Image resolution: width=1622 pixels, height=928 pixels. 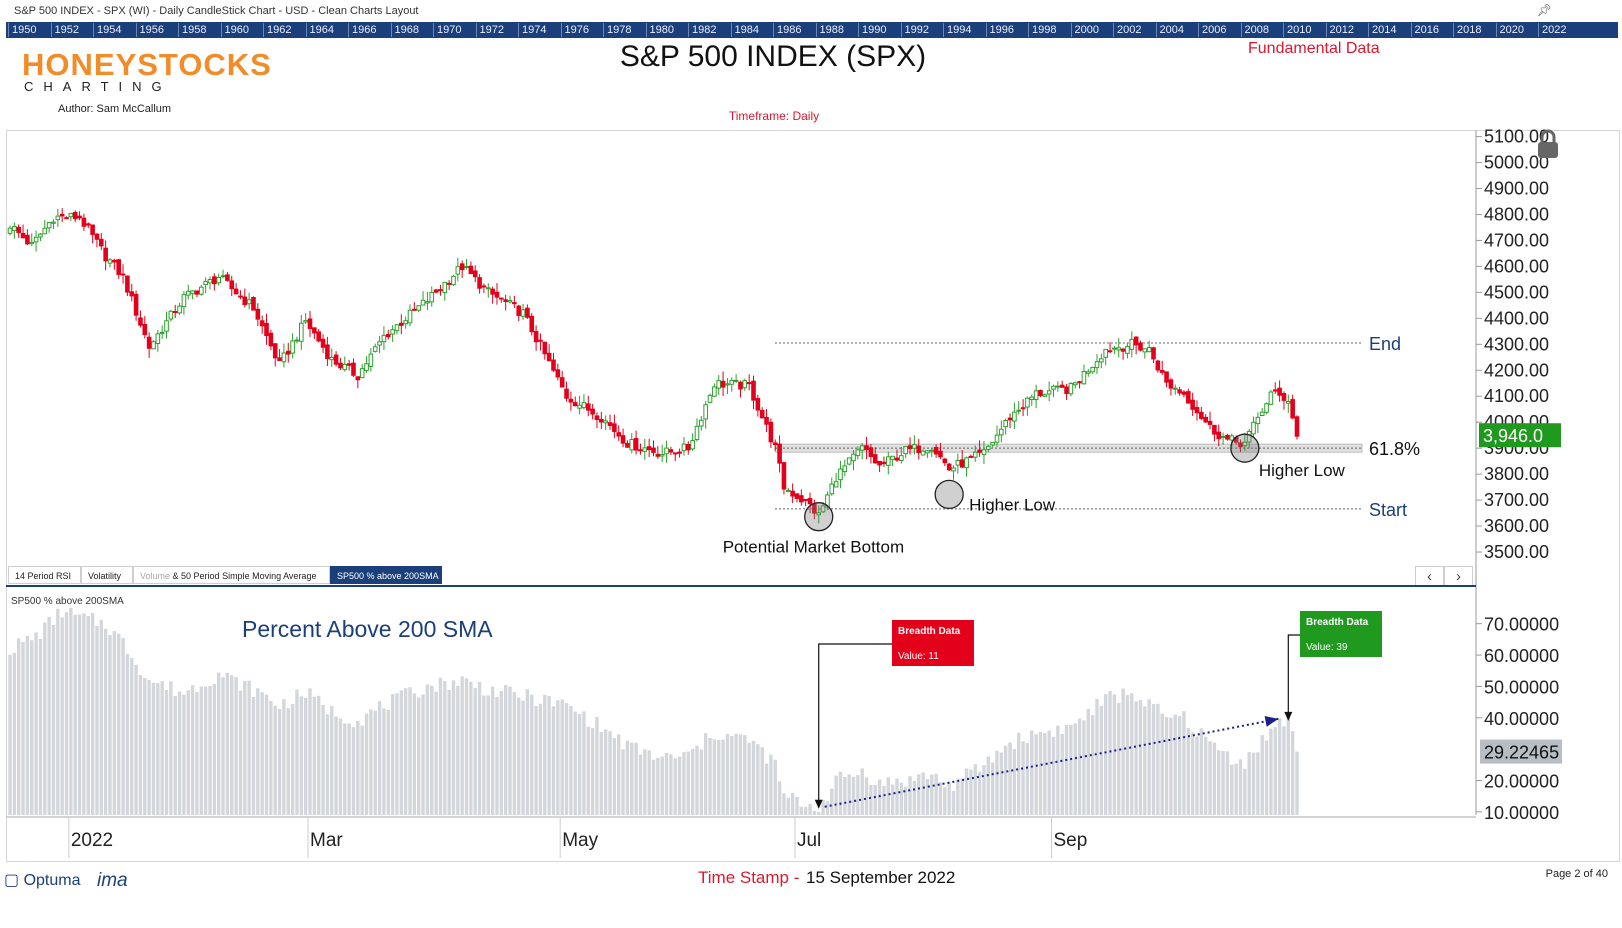 I want to click on year-label: 1980, so click(x=659, y=30).